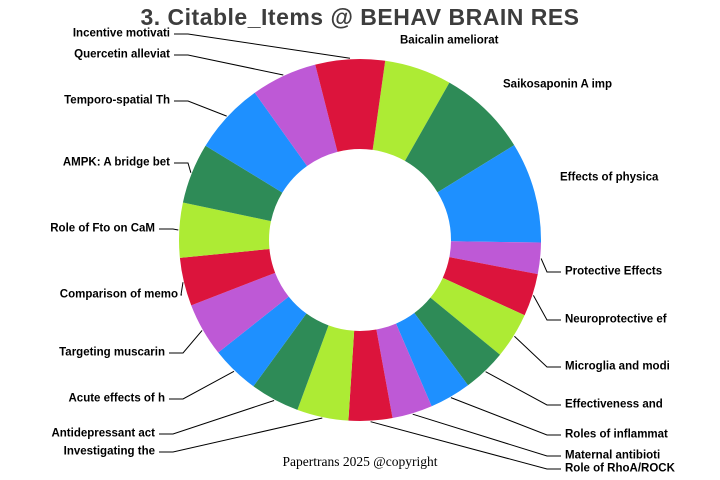 The image size is (720, 480). What do you see at coordinates (121, 33) in the screenshot?
I see `slice-label: Incentive motivati` at bounding box center [121, 33].